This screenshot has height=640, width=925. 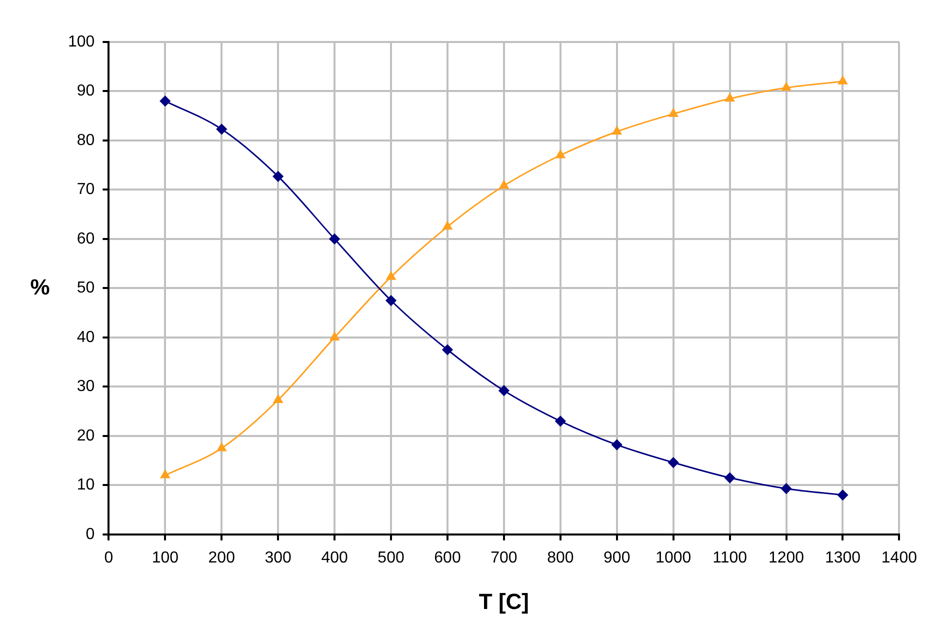 What do you see at coordinates (85, 189) in the screenshot?
I see `y-tick-label: 70` at bounding box center [85, 189].